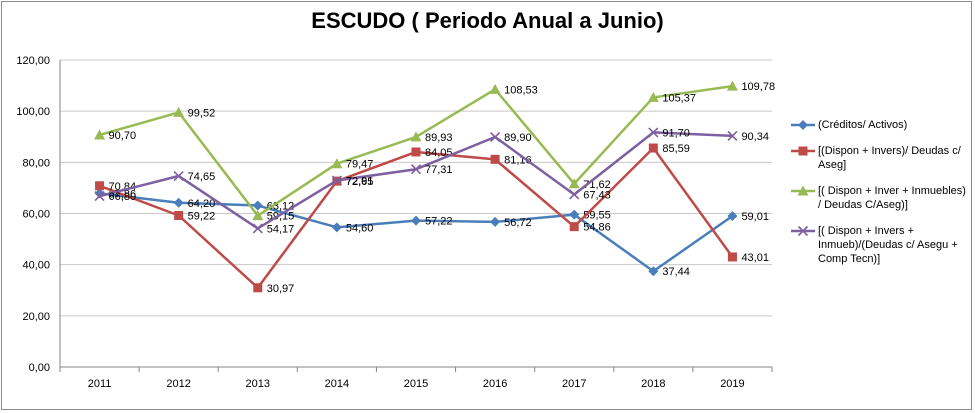 The height and width of the screenshot is (413, 975). What do you see at coordinates (597, 216) in the screenshot?
I see `data-label: 59,55` at bounding box center [597, 216].